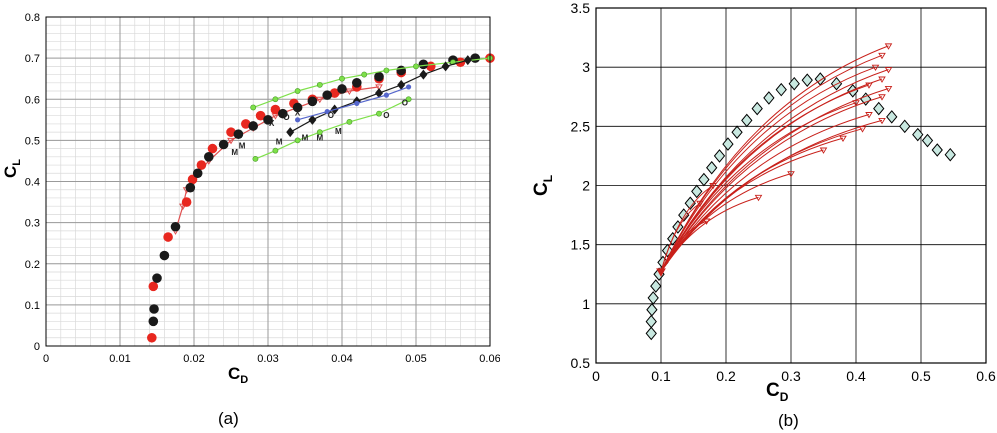 This screenshot has height=433, width=997. I want to click on chart-a-series-line, so click(371, 83).